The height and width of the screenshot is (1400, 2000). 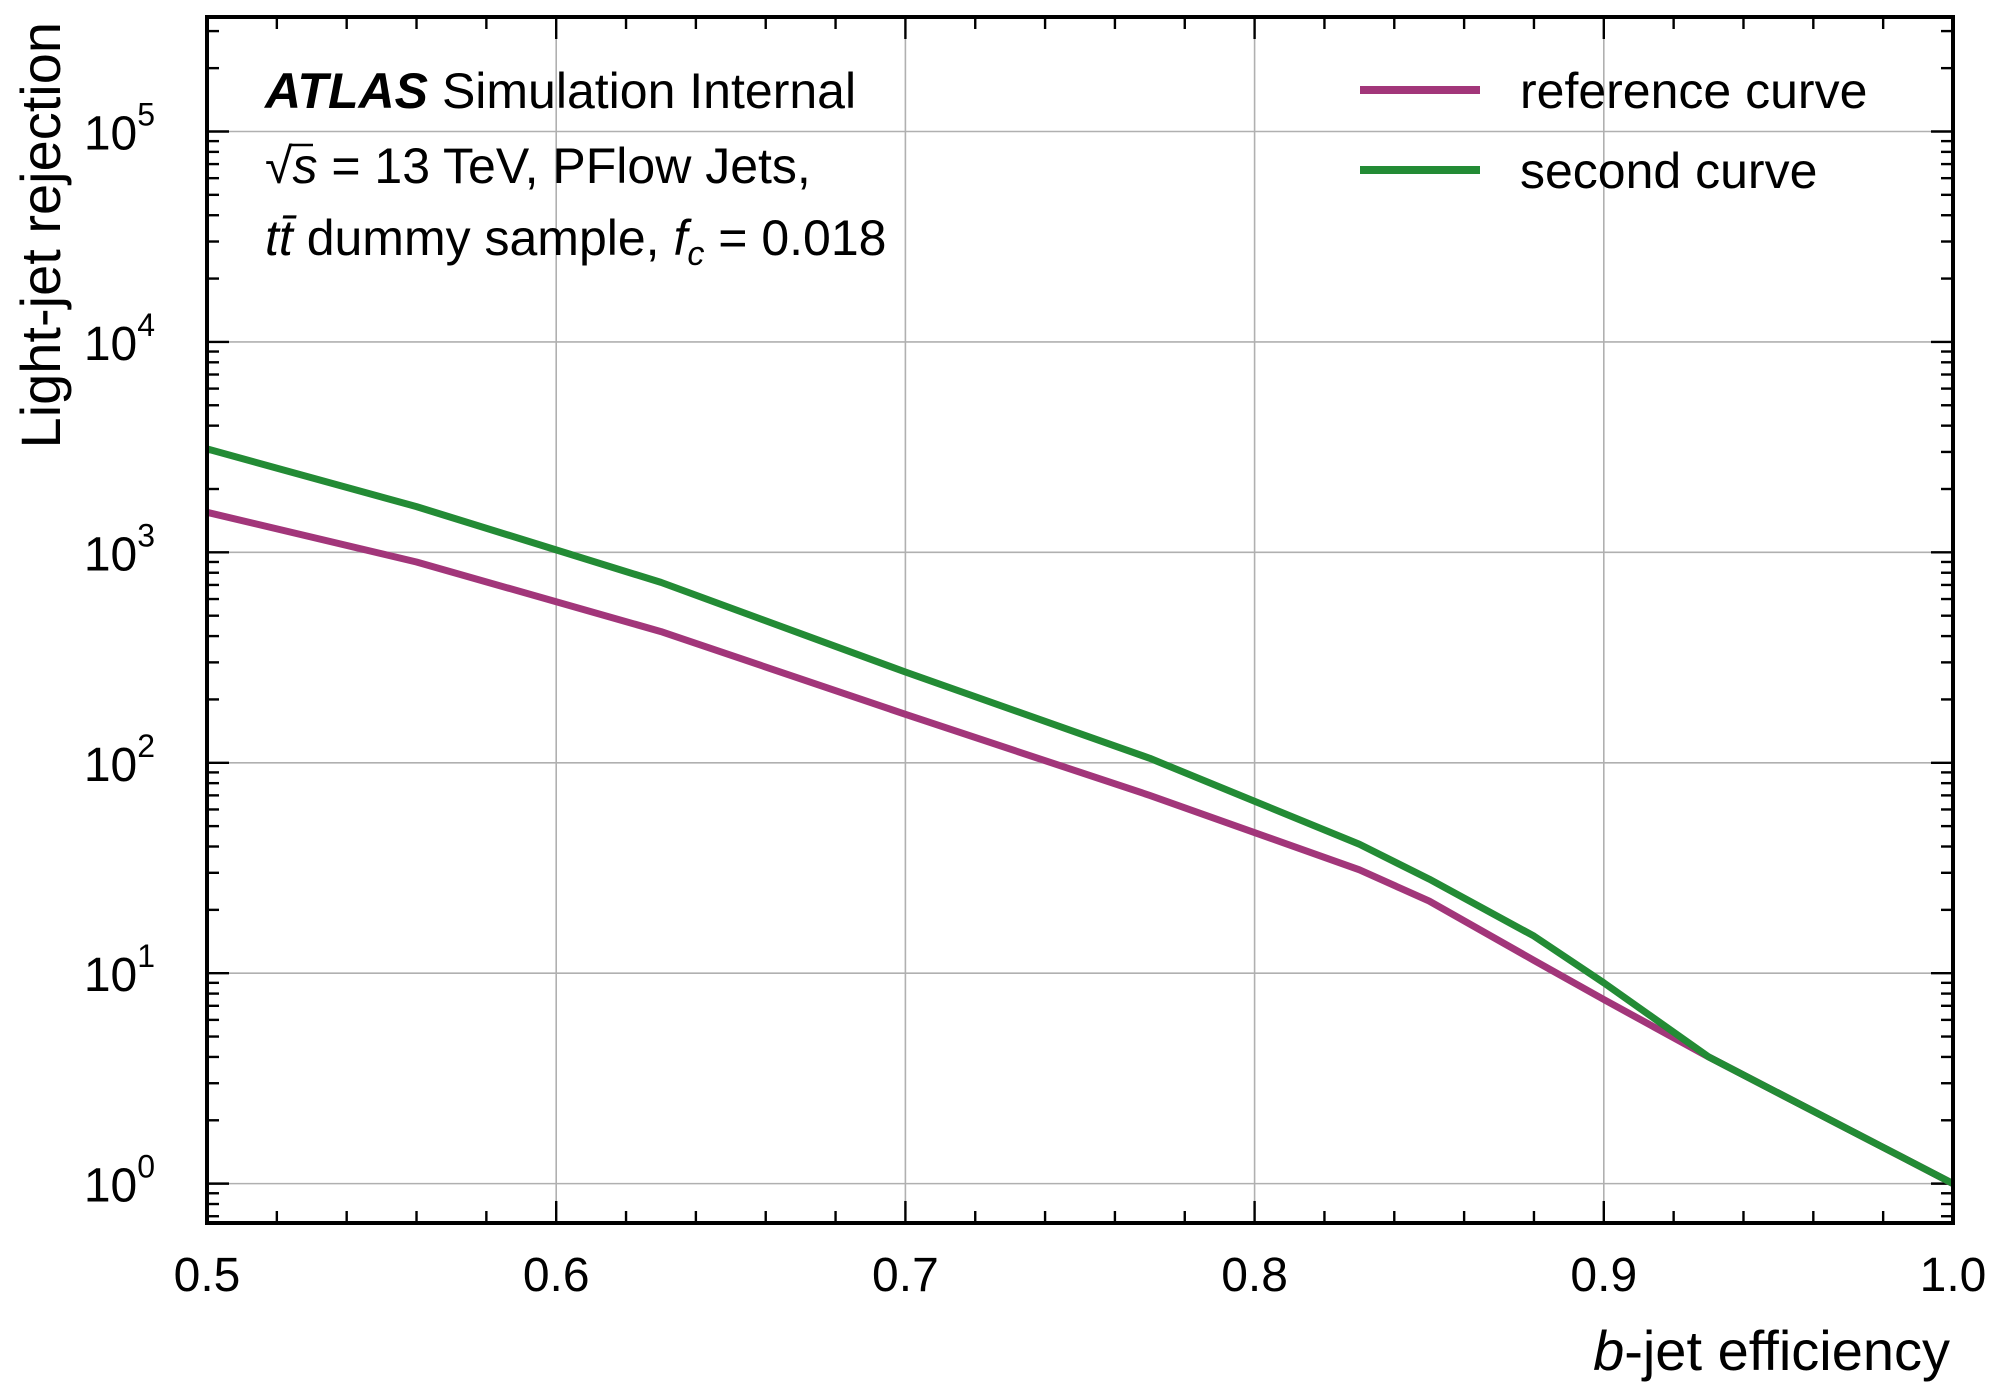 I want to click on y-tick-label: 10¹, so click(x=119, y=970).